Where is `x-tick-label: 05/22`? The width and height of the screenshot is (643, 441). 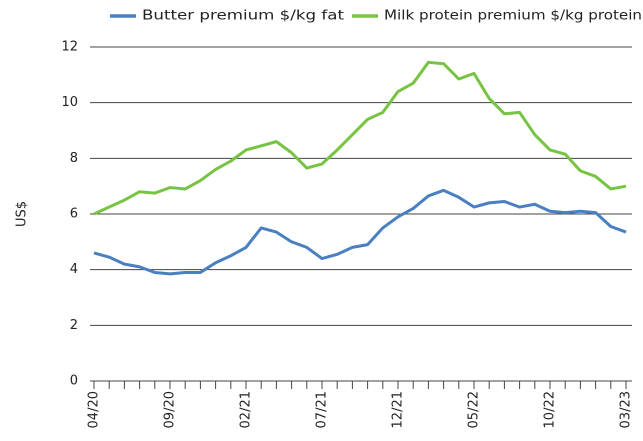
x-tick-label: 05/22 is located at coordinates (474, 409).